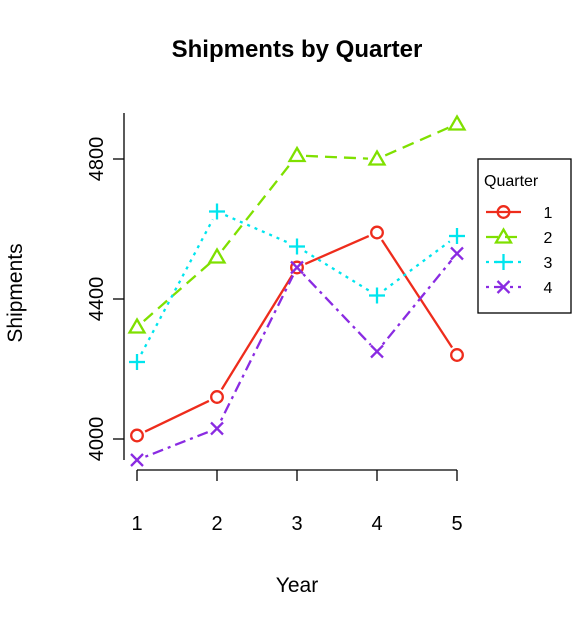 The height and width of the screenshot is (628, 578). Describe the element at coordinates (519, 251) in the screenshot. I see `legend-items: 1 2 3 4` at that location.